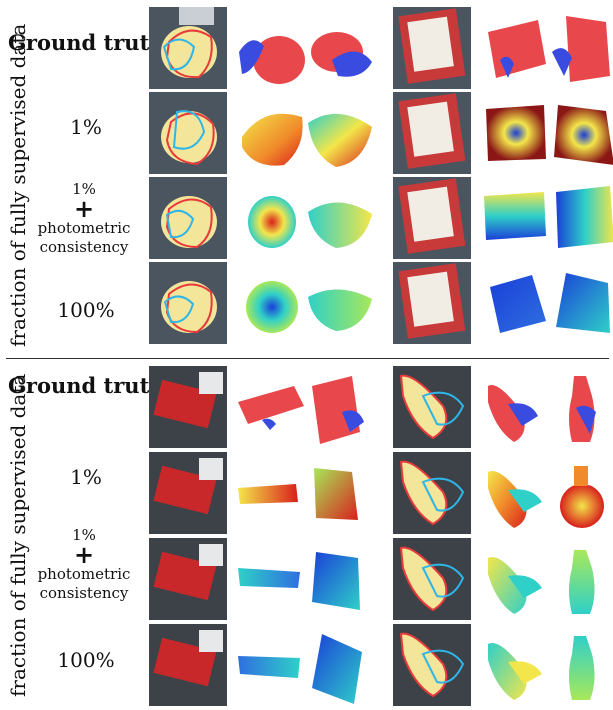  I want to click on photo-box-1pct-photometric, so click(188, 579).